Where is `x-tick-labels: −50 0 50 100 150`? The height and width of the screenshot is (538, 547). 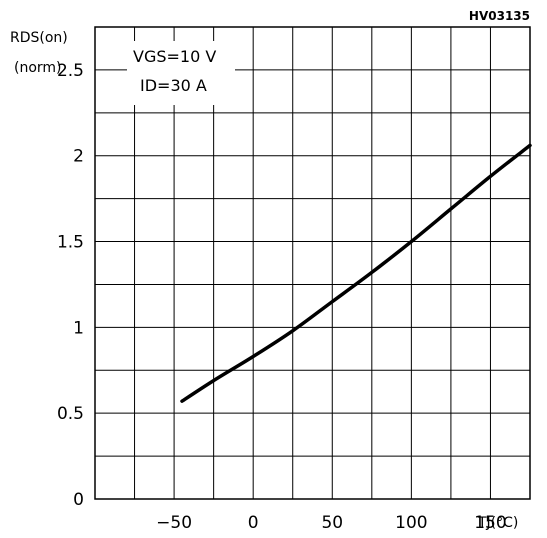
x-tick-labels: −50 0 50 100 150 is located at coordinates (331, 523).